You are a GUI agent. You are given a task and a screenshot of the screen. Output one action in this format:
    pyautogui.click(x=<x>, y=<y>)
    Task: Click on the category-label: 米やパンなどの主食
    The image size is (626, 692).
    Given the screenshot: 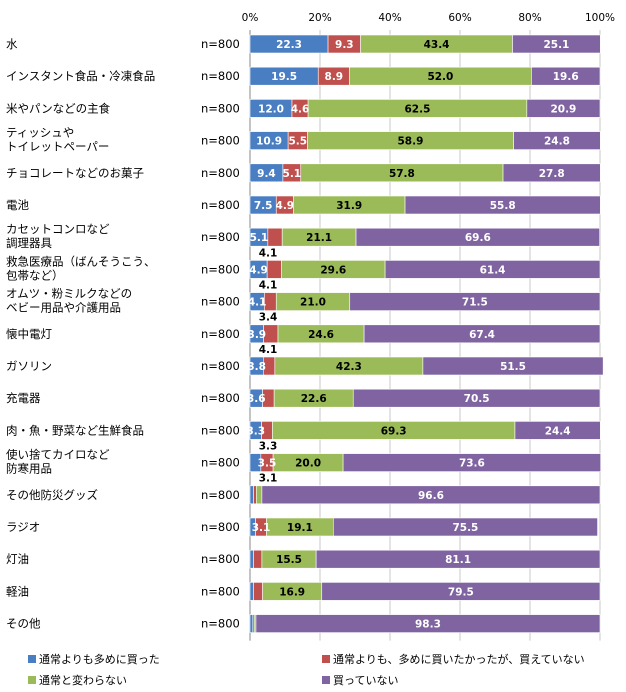 What is the action you would take?
    pyautogui.click(x=58, y=108)
    